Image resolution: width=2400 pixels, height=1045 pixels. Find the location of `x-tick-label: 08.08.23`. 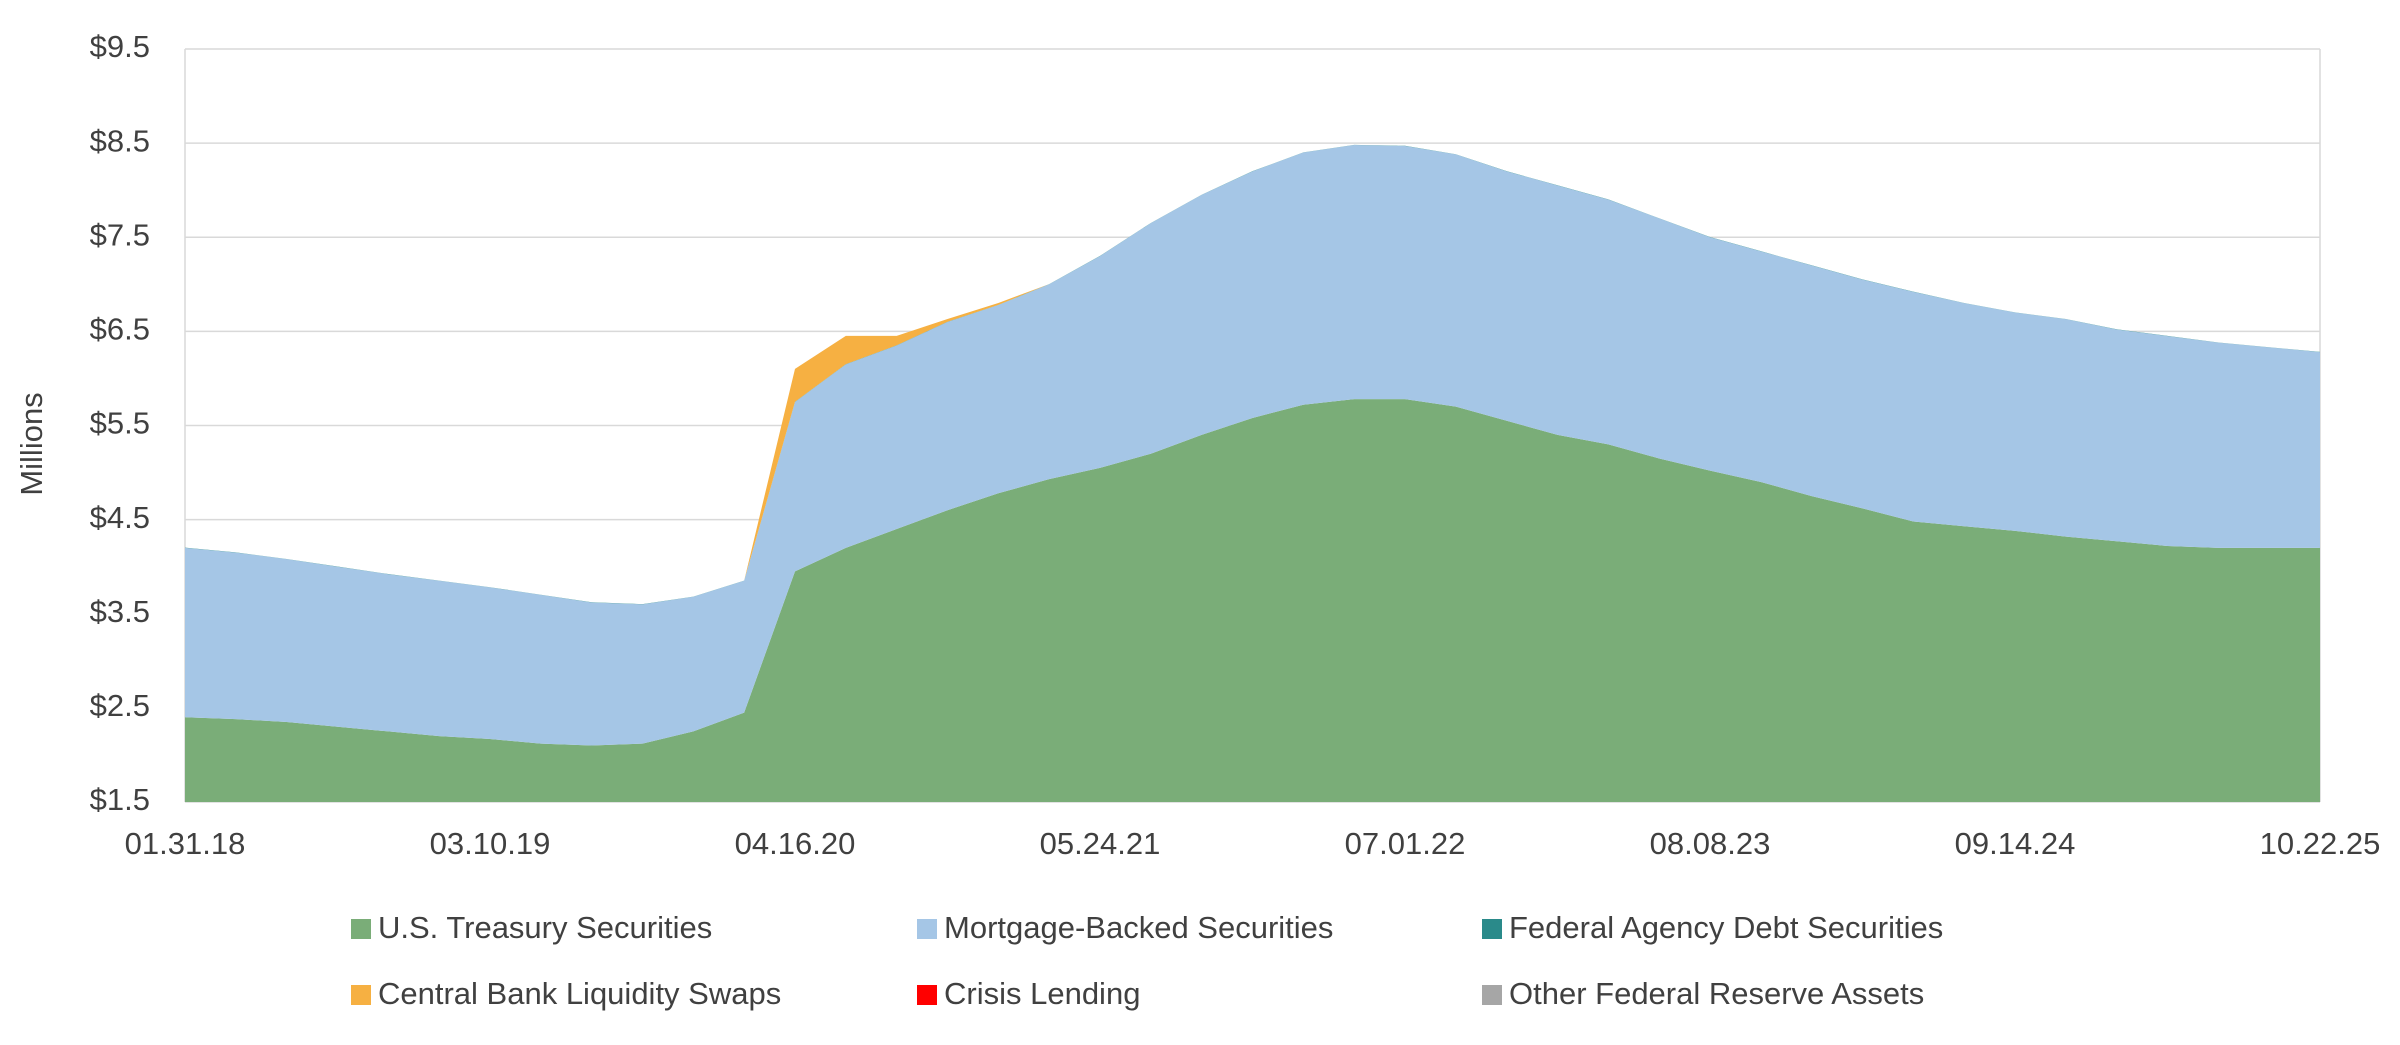

x-tick-label: 08.08.23 is located at coordinates (1710, 843).